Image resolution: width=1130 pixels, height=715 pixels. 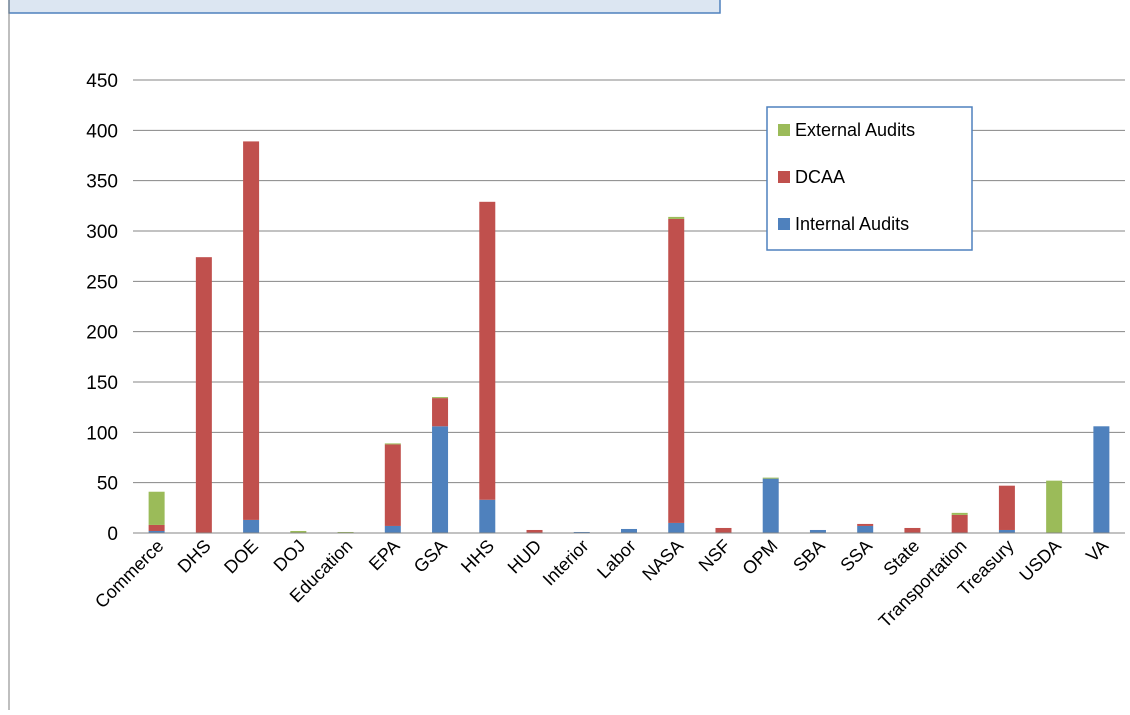 I want to click on x-tick-label: GSA, so click(x=430, y=556).